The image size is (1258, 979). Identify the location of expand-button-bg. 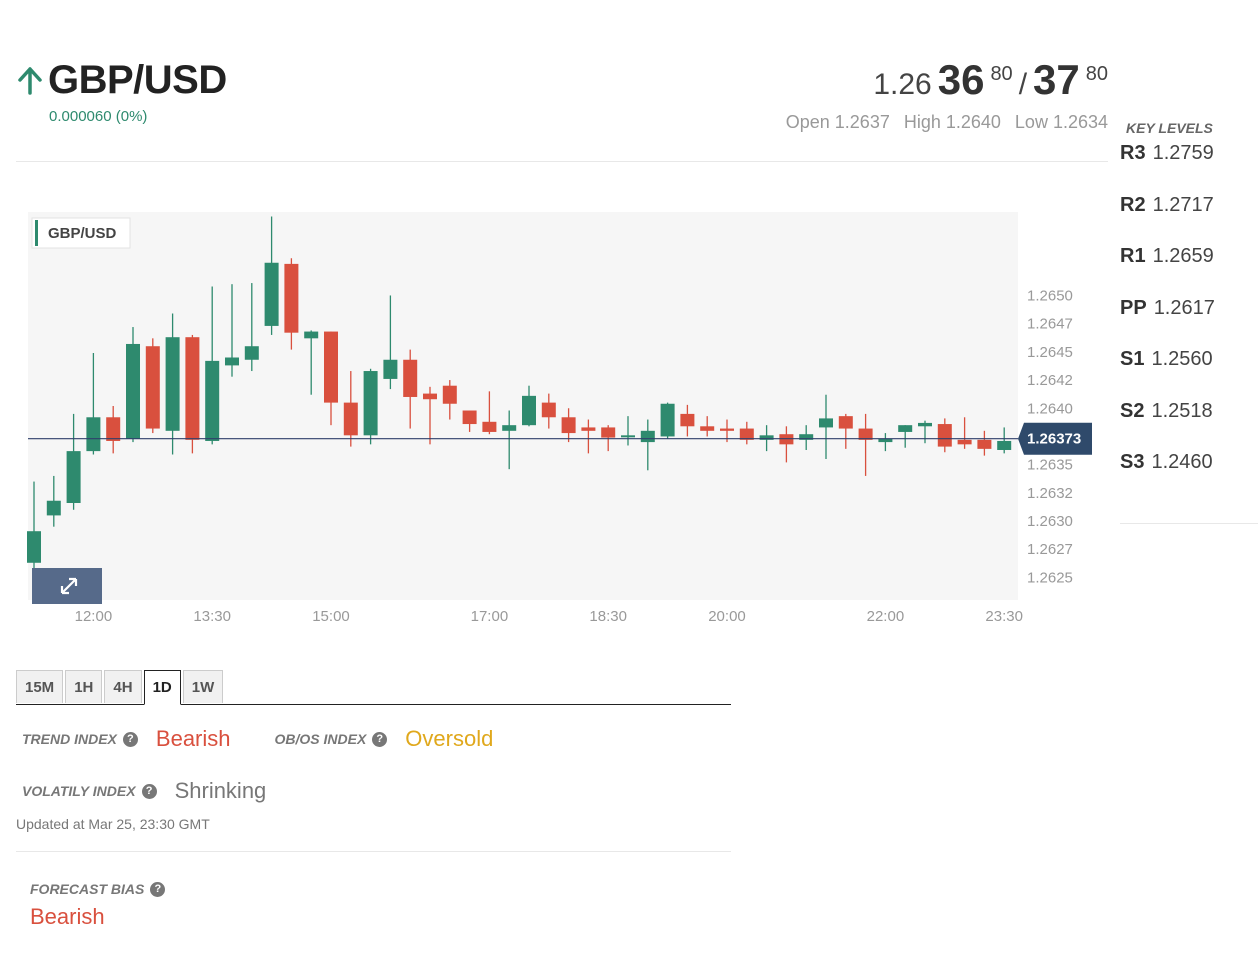
(67, 586).